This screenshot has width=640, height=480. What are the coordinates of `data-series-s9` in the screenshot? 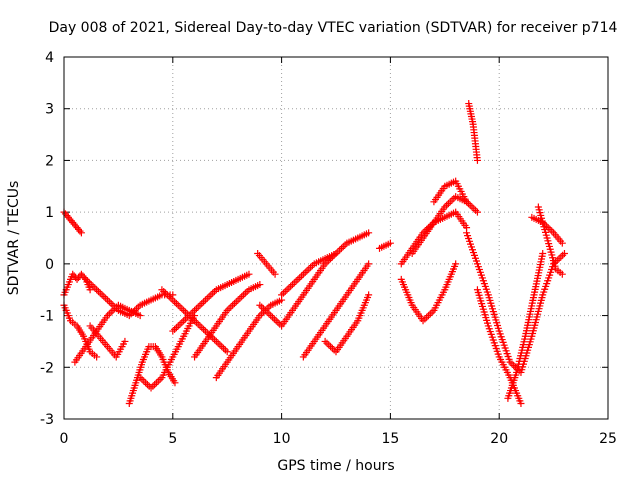 It's located at (194, 321).